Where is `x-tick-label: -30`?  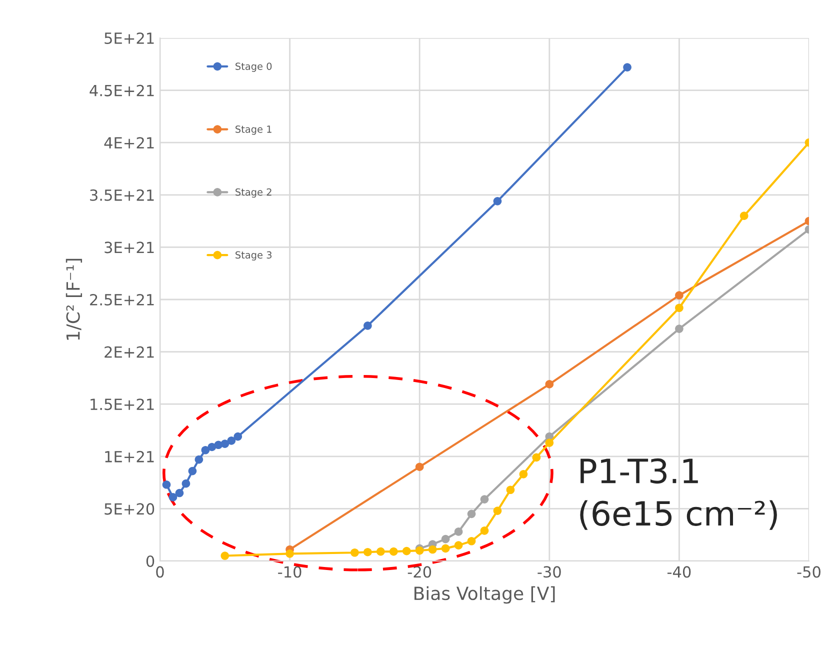
x-tick-label: -30 is located at coordinates (549, 572).